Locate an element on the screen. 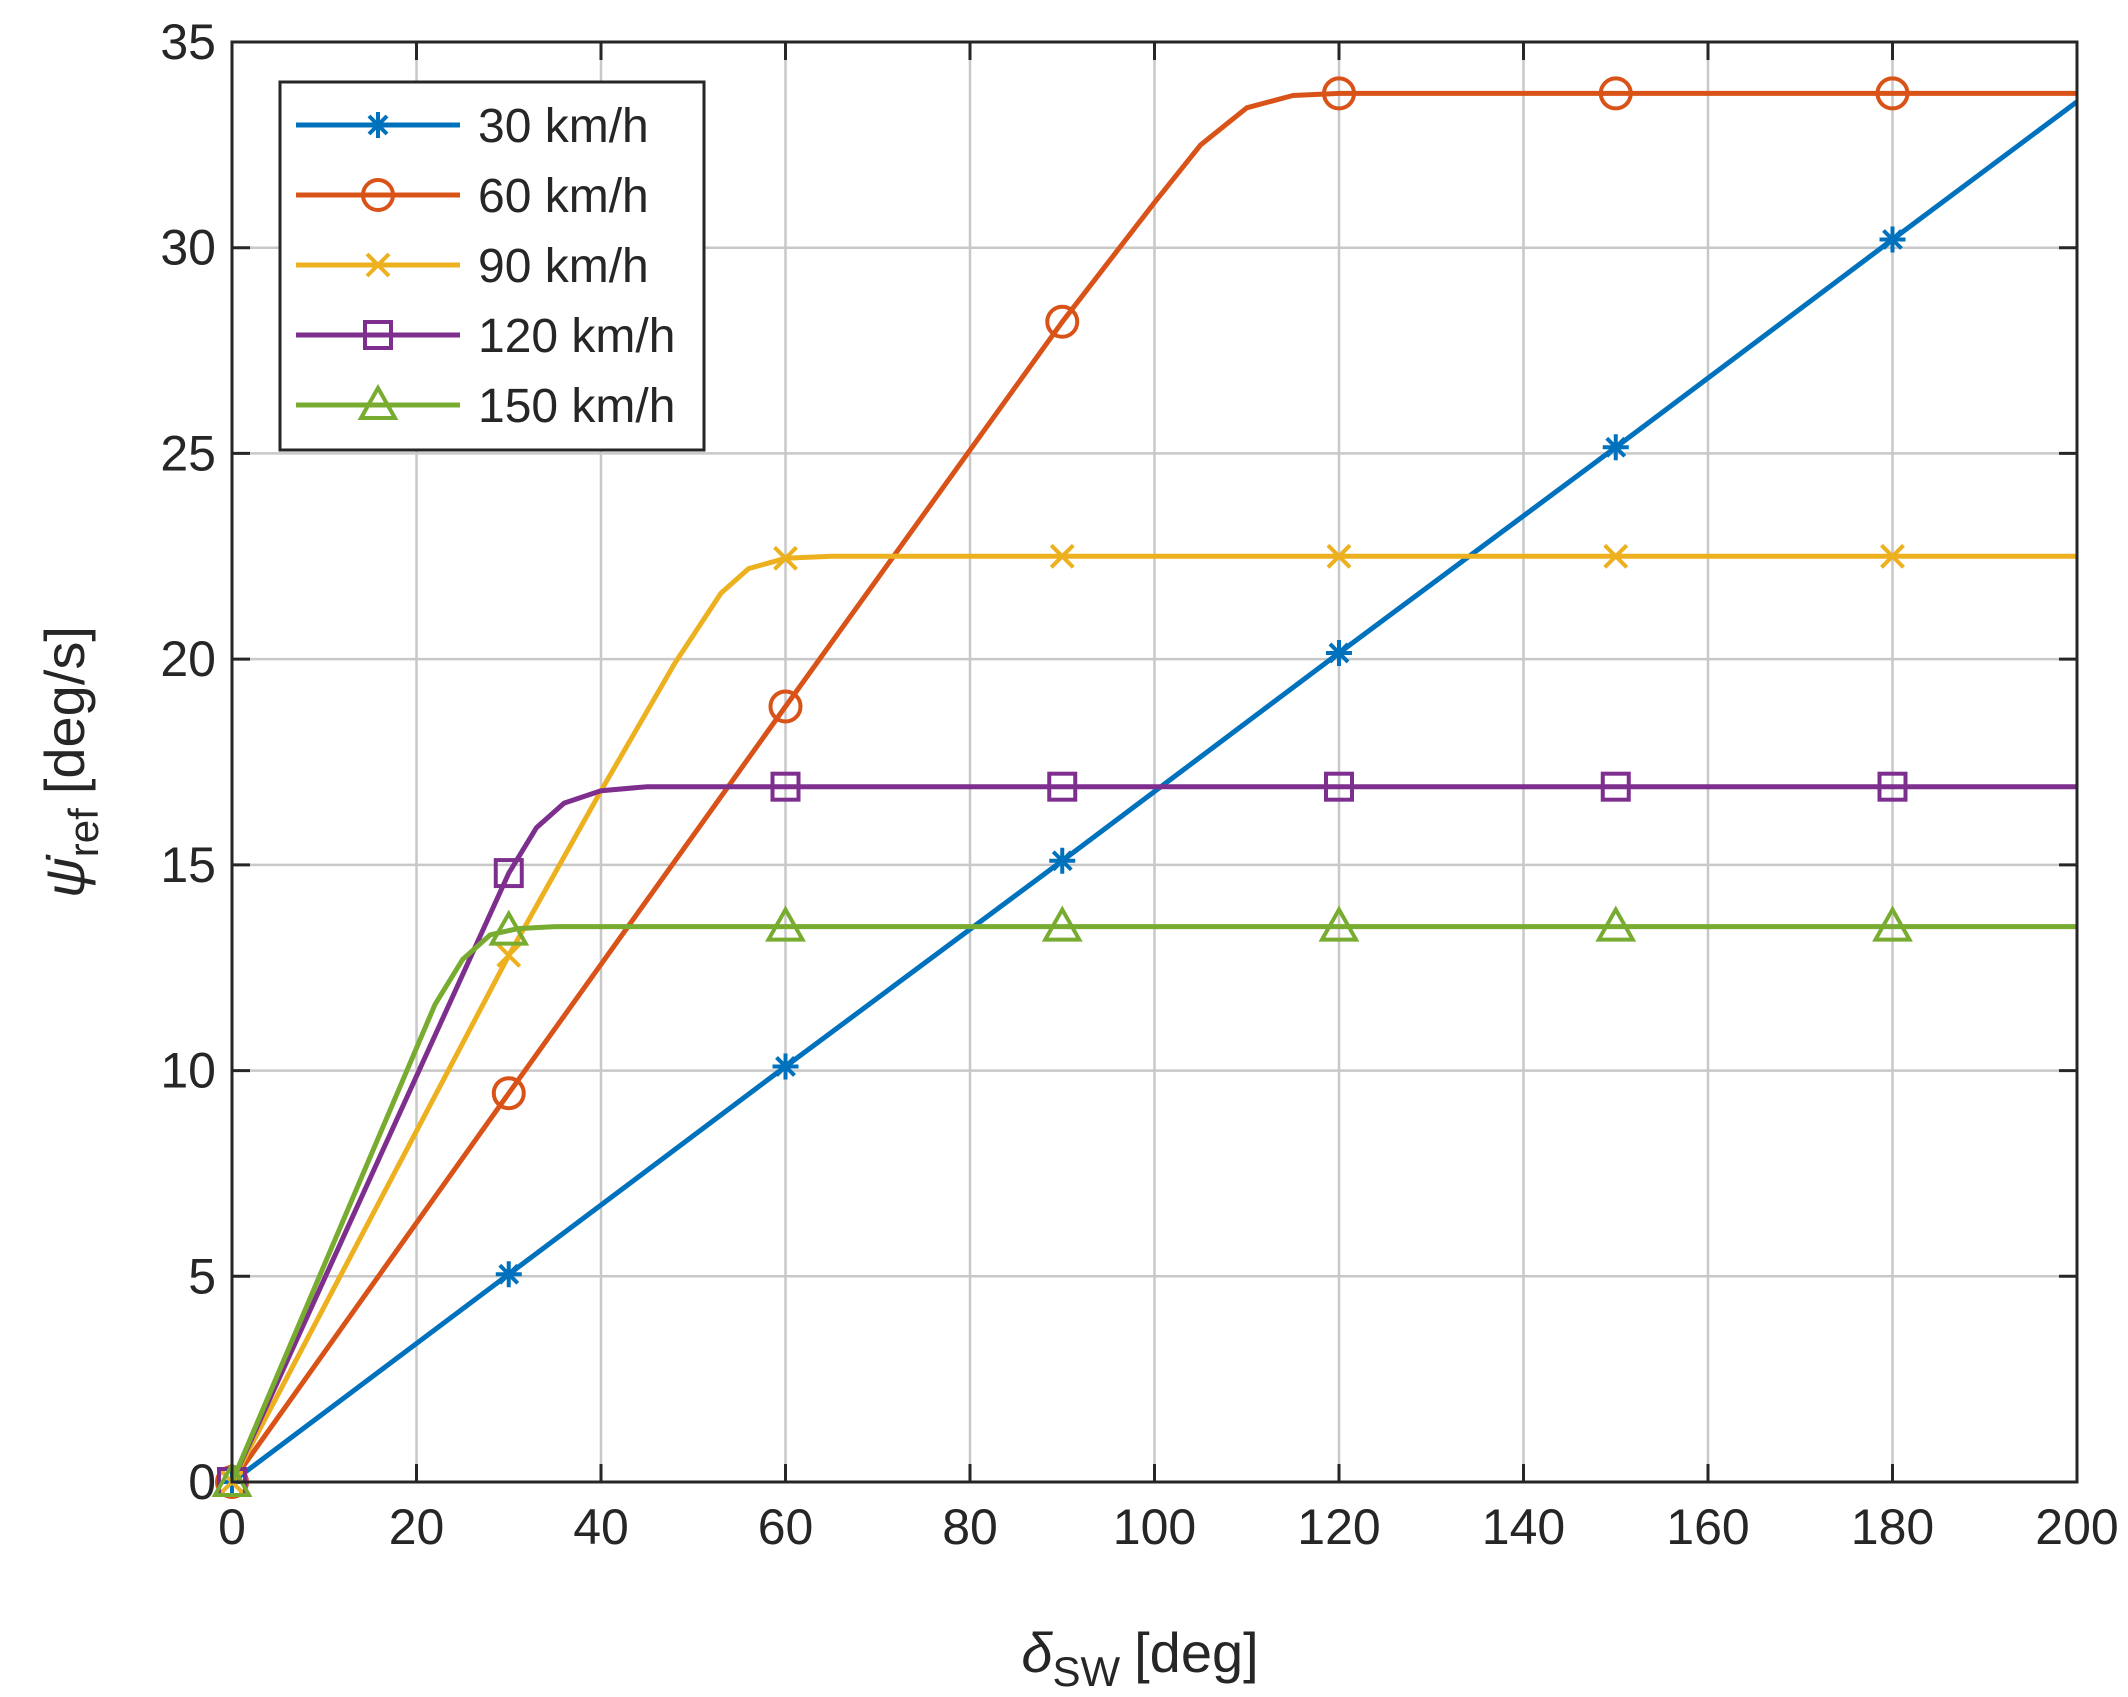 This screenshot has height=1697, width=2128. legend-item: 30 km/h is located at coordinates (472, 126).